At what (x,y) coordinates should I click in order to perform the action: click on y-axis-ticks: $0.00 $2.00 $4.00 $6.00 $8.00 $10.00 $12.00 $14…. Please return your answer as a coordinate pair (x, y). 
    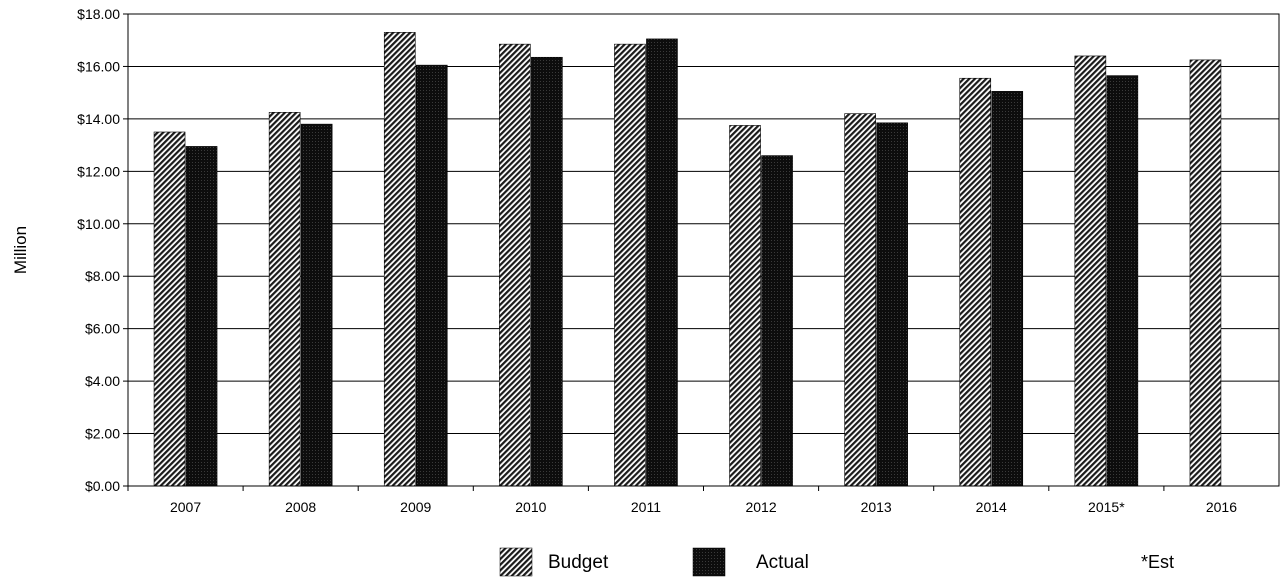
    Looking at the image, I should click on (102, 250).